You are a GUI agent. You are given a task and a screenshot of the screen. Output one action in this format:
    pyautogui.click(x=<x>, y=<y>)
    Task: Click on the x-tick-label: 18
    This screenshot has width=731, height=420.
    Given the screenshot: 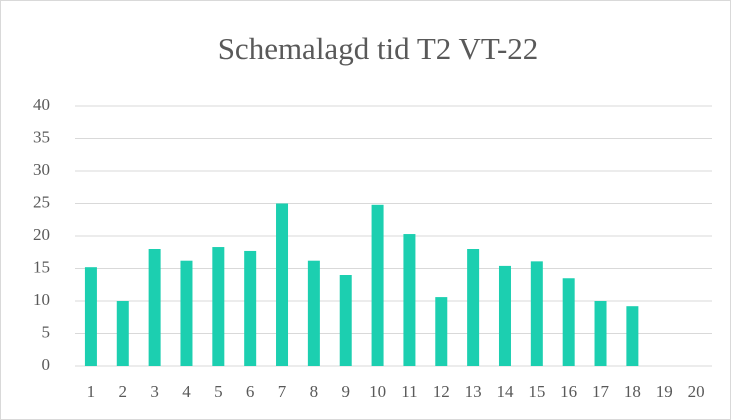 What is the action you would take?
    pyautogui.click(x=632, y=391)
    